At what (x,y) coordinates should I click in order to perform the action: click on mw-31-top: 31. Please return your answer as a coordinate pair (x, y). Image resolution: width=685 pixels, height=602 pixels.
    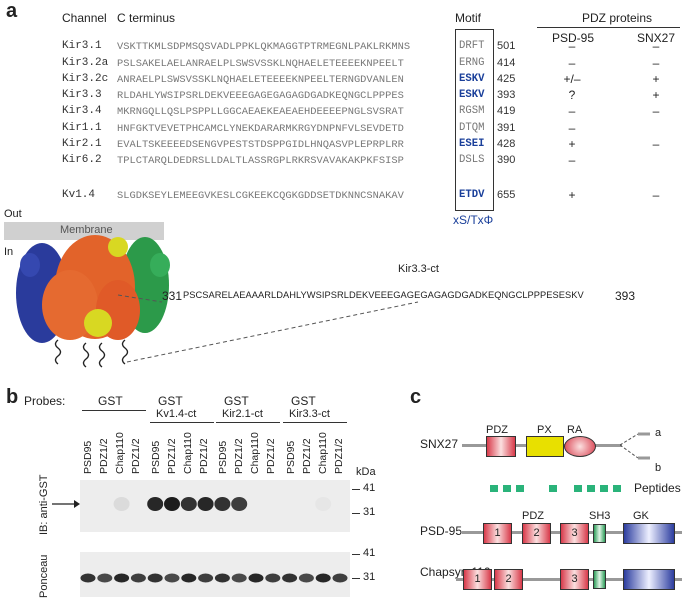
    Looking at the image, I should click on (369, 512).